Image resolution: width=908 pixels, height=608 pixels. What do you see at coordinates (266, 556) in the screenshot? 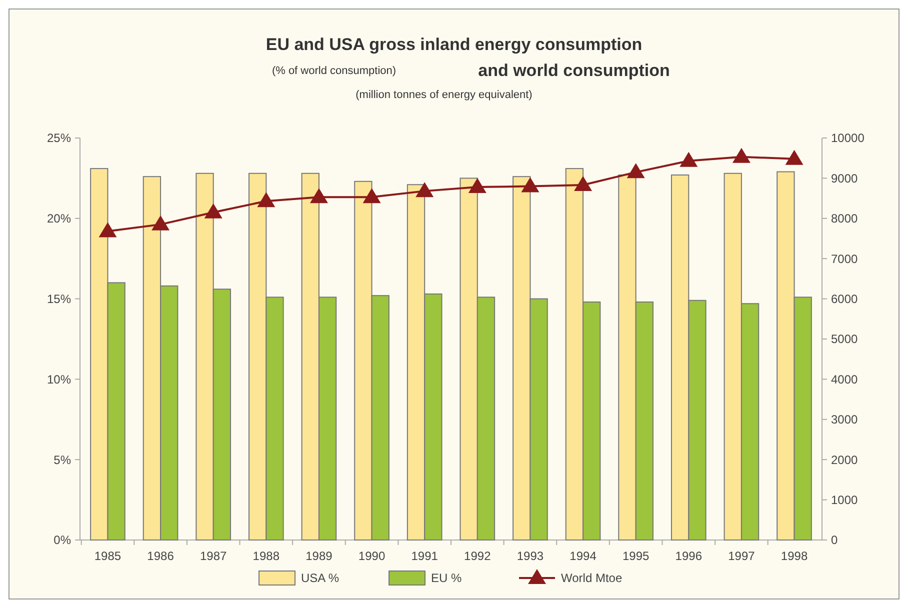
I see `x-tick-label: 1988` at bounding box center [266, 556].